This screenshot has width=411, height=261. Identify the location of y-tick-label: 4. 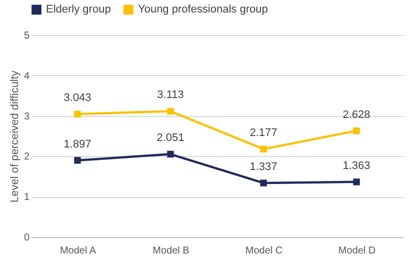
(27, 76).